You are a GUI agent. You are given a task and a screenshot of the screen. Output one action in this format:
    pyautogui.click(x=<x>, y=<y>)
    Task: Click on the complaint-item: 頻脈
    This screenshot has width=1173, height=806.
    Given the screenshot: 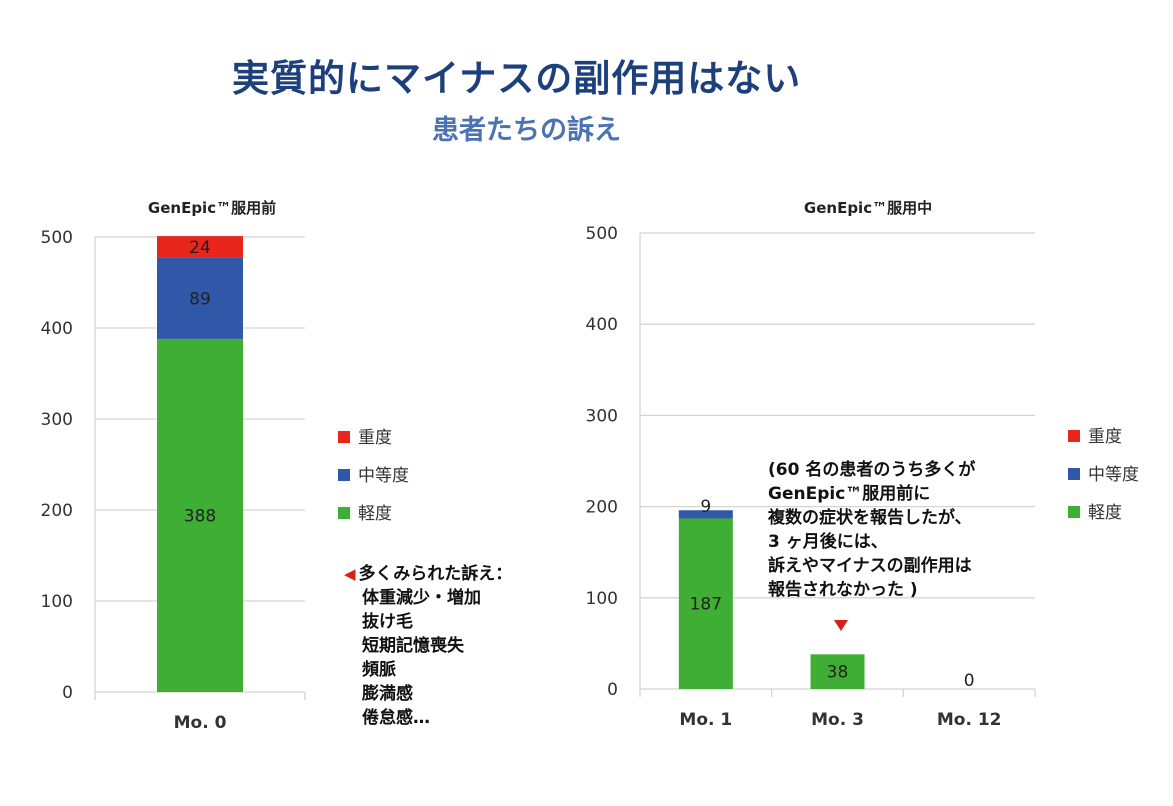 What is the action you would take?
    pyautogui.click(x=379, y=670)
    